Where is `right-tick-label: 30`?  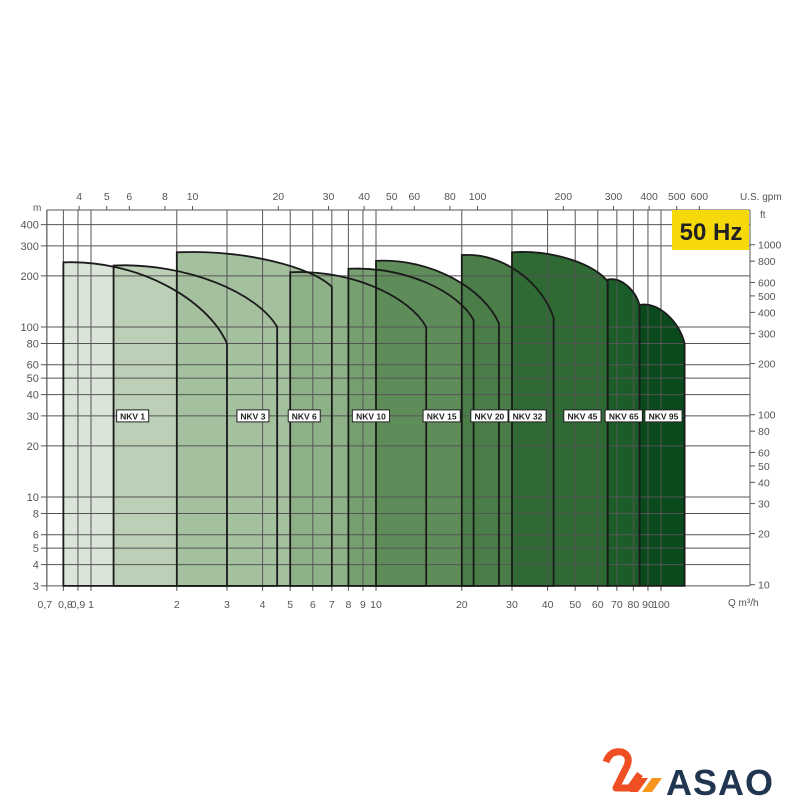 right-tick-label: 30 is located at coordinates (764, 505).